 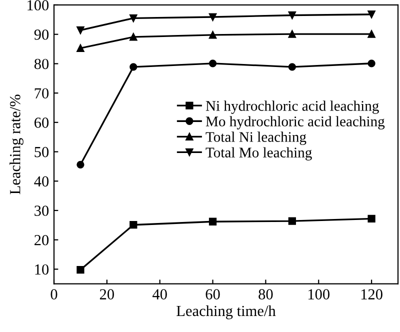 What do you see at coordinates (292, 107) in the screenshot?
I see `legend-label: Ni hydrochloric acid leaching` at bounding box center [292, 107].